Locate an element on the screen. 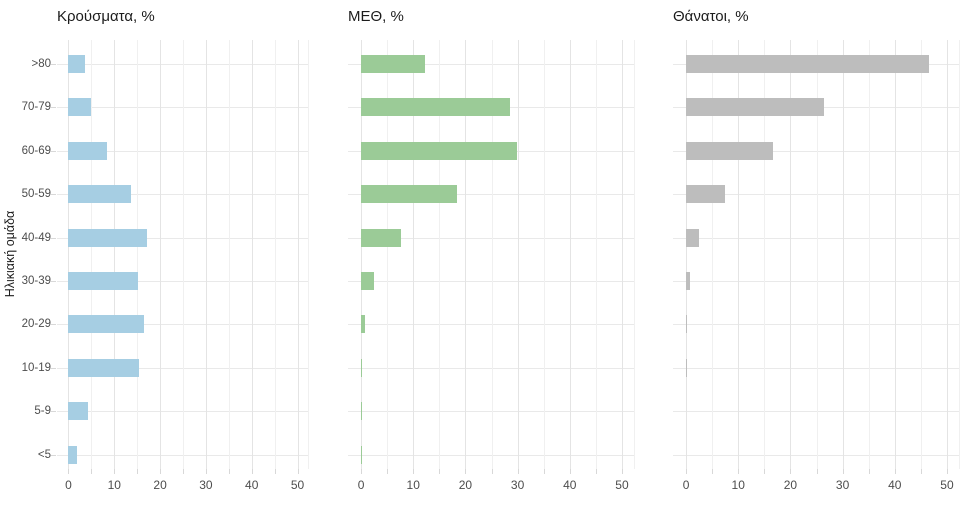 Image resolution: width=973 pixels, height=507 pixels. y-category-label: 70-79 is located at coordinates (36, 107).